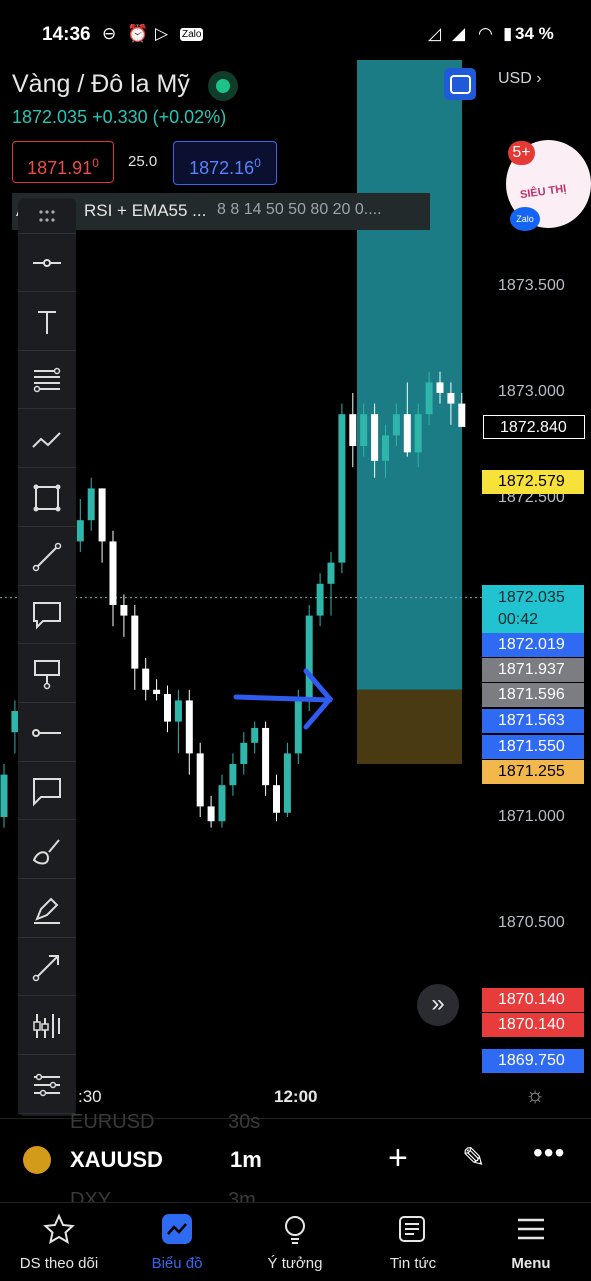 The height and width of the screenshot is (1281, 591). I want to click on currency-selector: USD ›, so click(520, 78).